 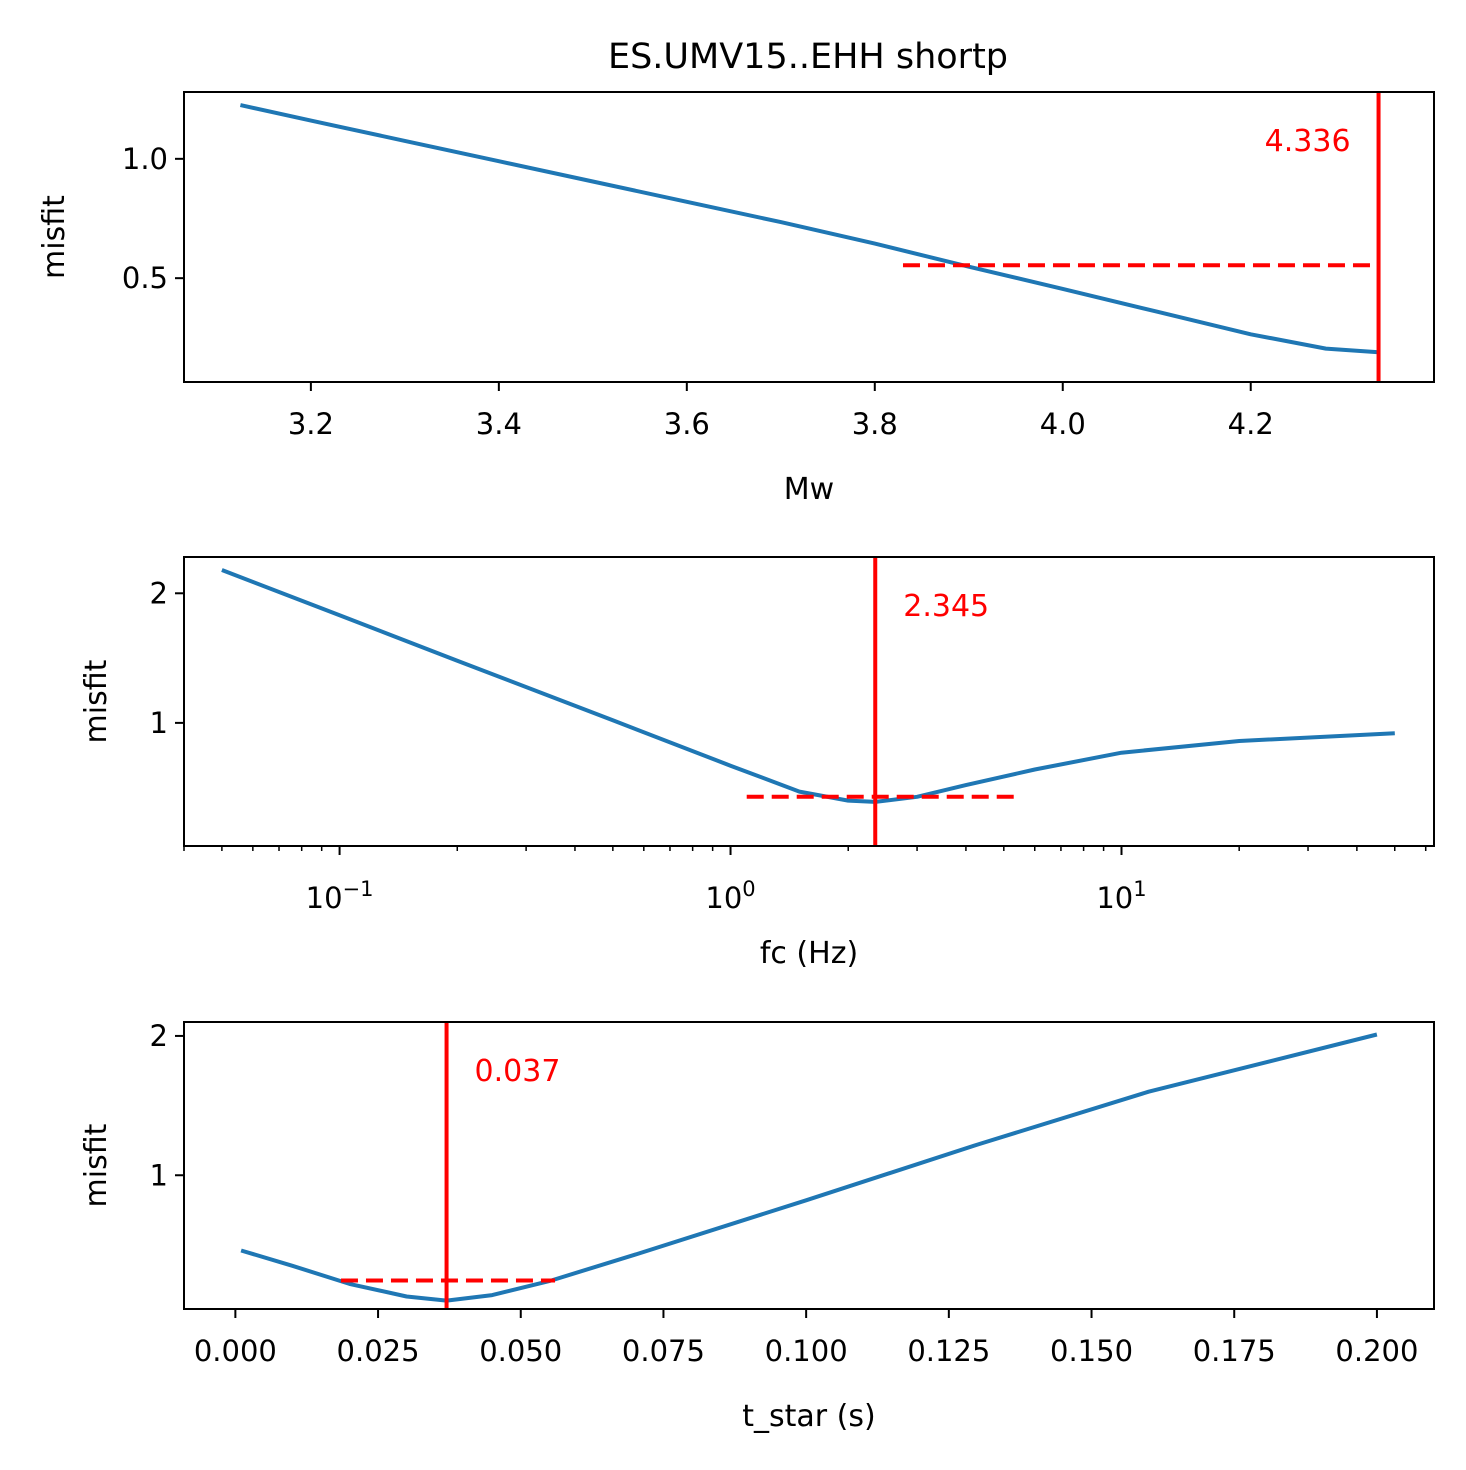 What do you see at coordinates (145, 278) in the screenshot?
I see `mw-y-tick-label: 0.5` at bounding box center [145, 278].